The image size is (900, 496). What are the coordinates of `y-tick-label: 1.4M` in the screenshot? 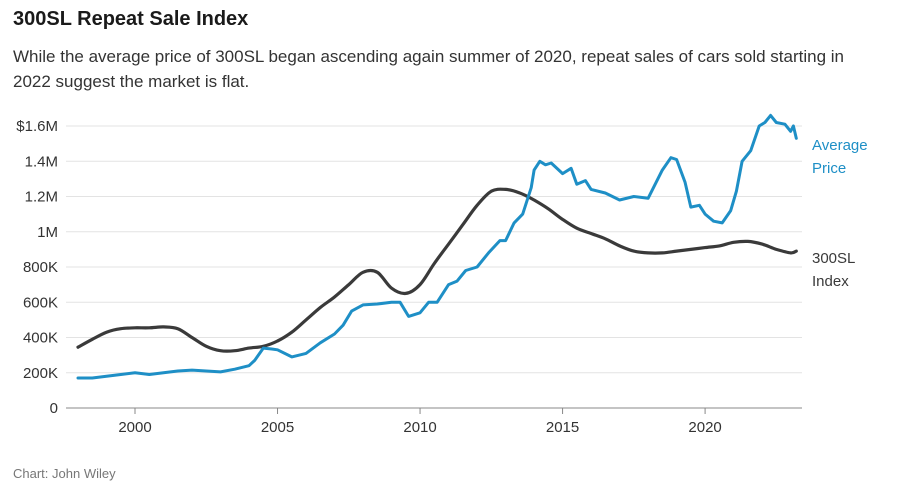 It's located at (41, 161).